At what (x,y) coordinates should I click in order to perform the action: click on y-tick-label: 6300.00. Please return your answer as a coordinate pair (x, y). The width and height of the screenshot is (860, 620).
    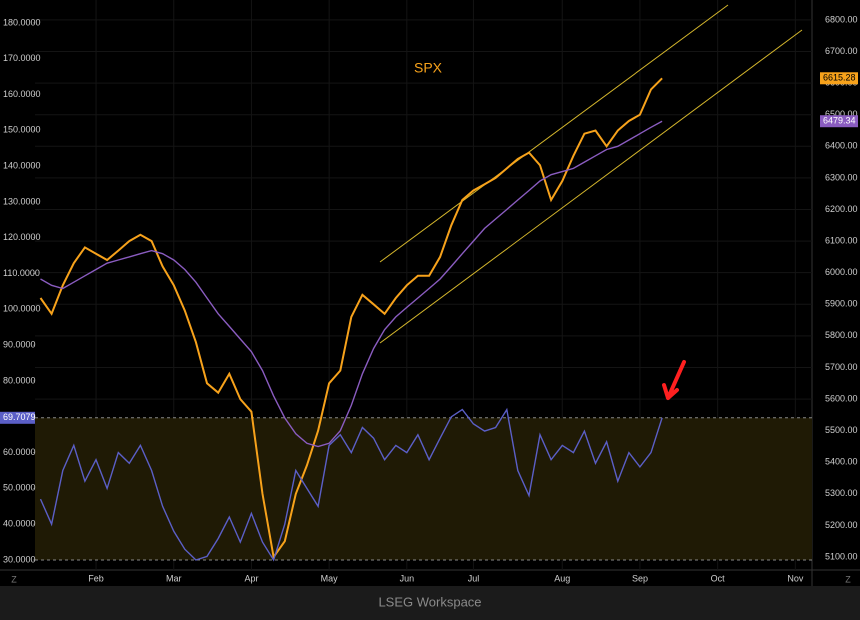
    Looking at the image, I should click on (841, 177).